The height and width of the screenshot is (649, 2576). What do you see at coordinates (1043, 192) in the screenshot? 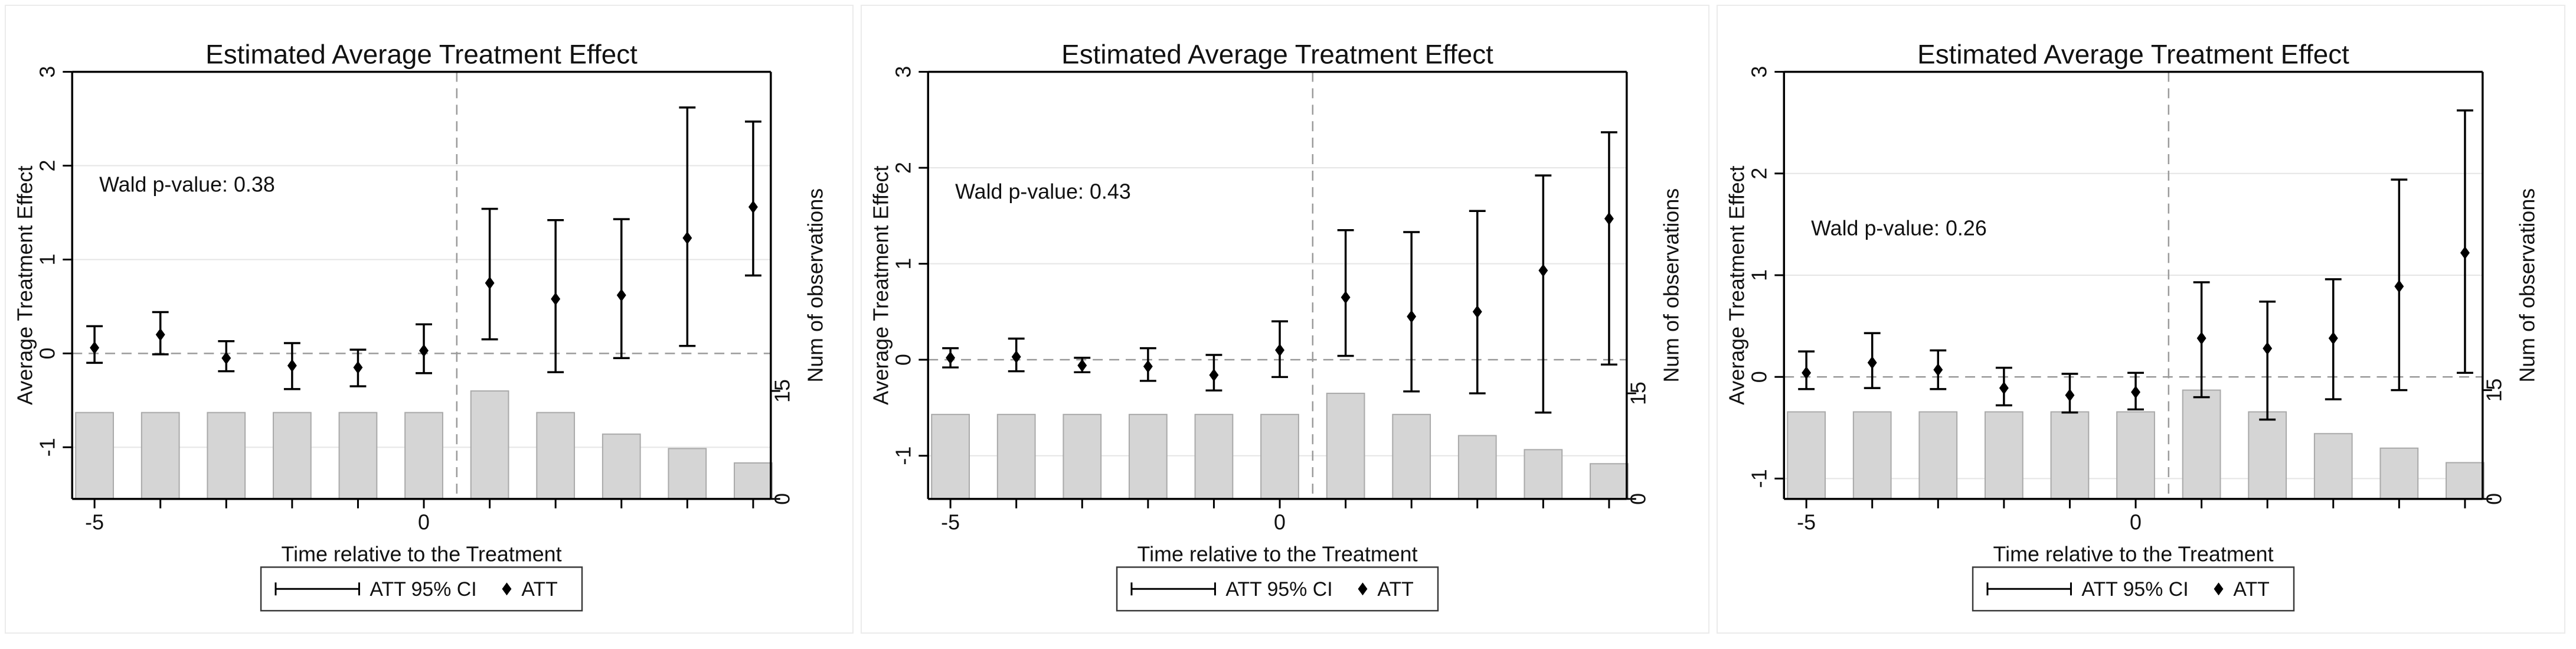
I see `wald-annotation: Wald p-value: 0.43` at bounding box center [1043, 192].